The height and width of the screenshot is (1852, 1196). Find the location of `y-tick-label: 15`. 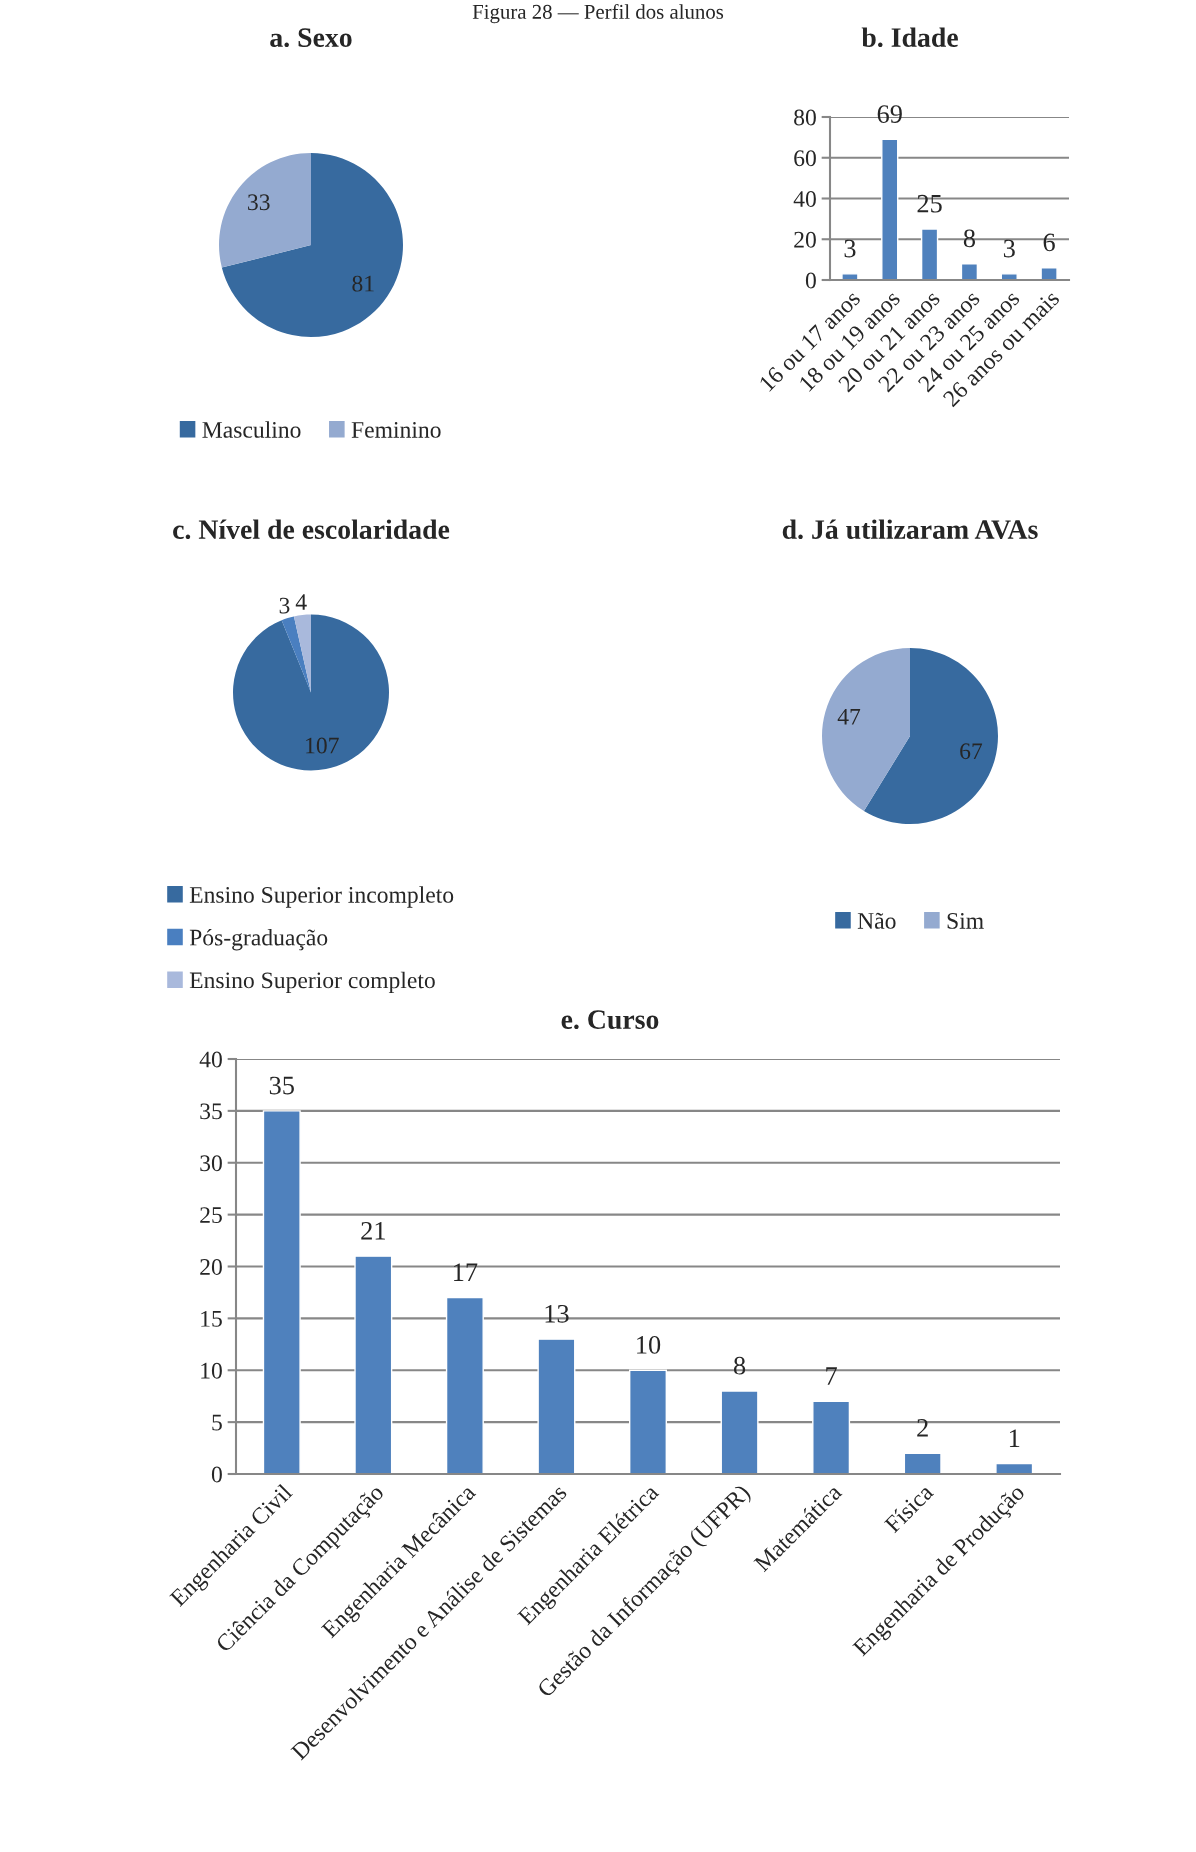

y-tick-label: 15 is located at coordinates (211, 1318).